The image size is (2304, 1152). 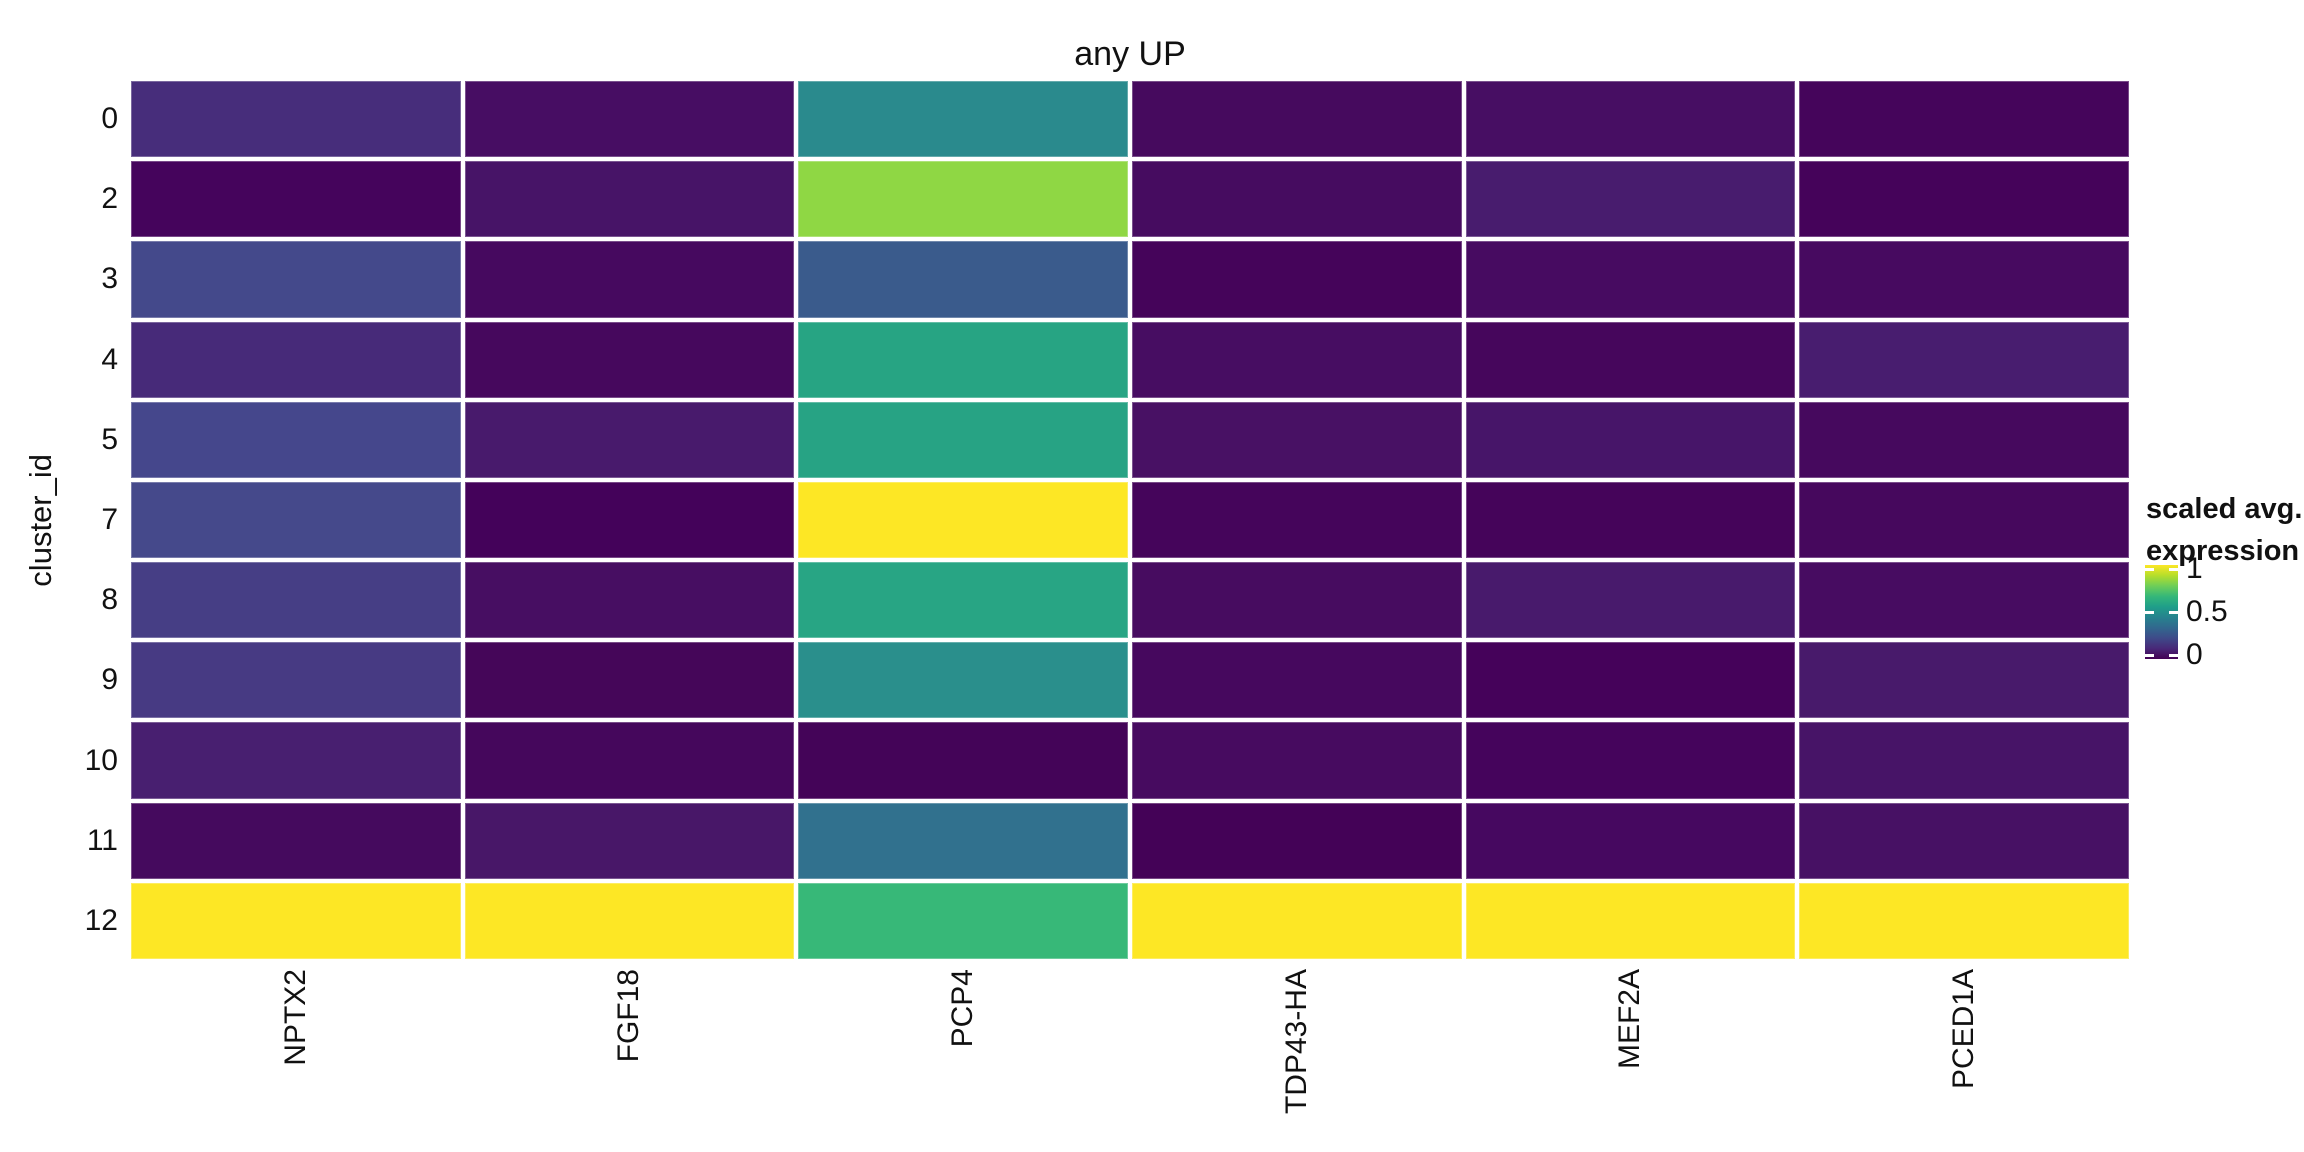 I want to click on heatmap-cell-r4-PCP4, so click(x=963, y=359).